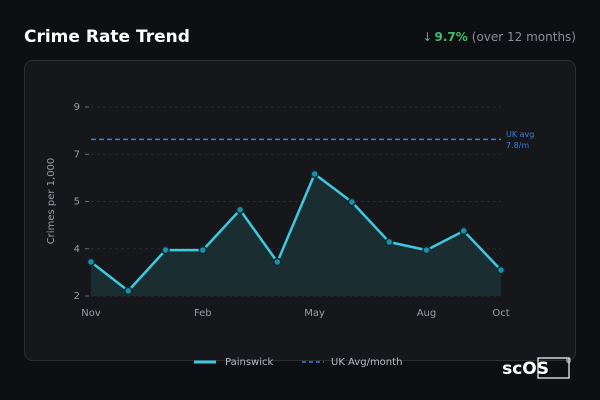  Describe the element at coordinates (524, 37) in the screenshot. I see `trend-note: (over 12 months)` at that location.